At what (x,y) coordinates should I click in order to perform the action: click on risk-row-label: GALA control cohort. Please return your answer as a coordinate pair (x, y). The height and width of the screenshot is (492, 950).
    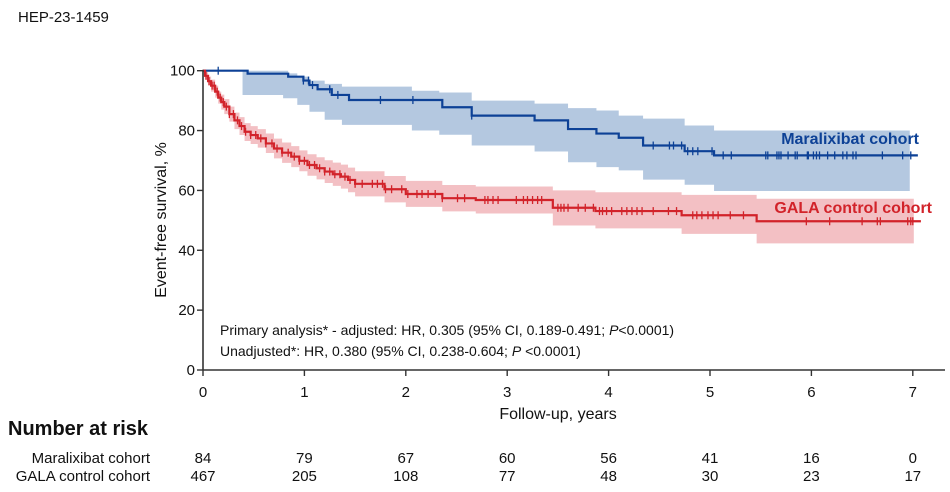
    Looking at the image, I should click on (83, 476).